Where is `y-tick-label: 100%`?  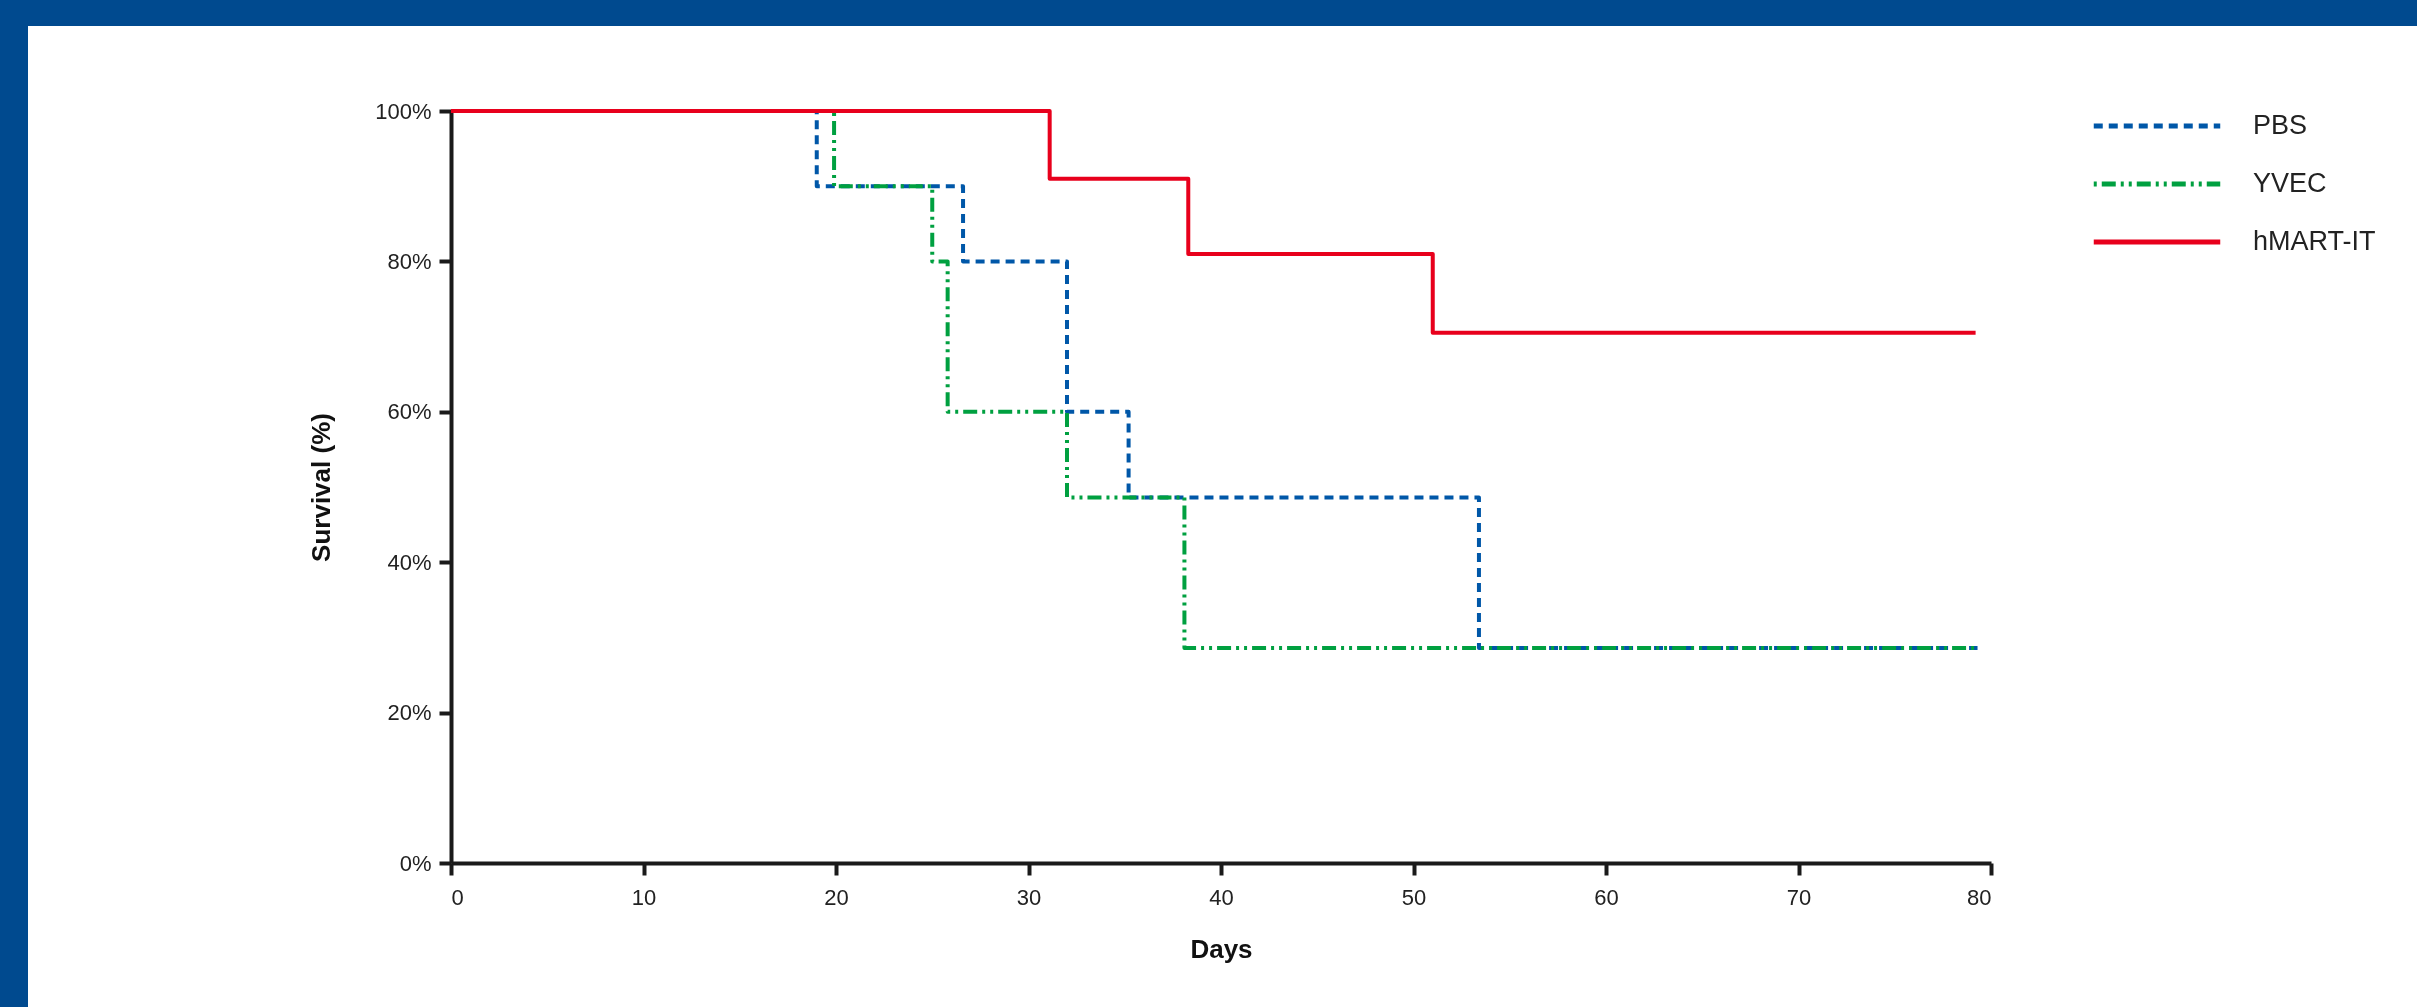
y-tick-label: 100% is located at coordinates (403, 111).